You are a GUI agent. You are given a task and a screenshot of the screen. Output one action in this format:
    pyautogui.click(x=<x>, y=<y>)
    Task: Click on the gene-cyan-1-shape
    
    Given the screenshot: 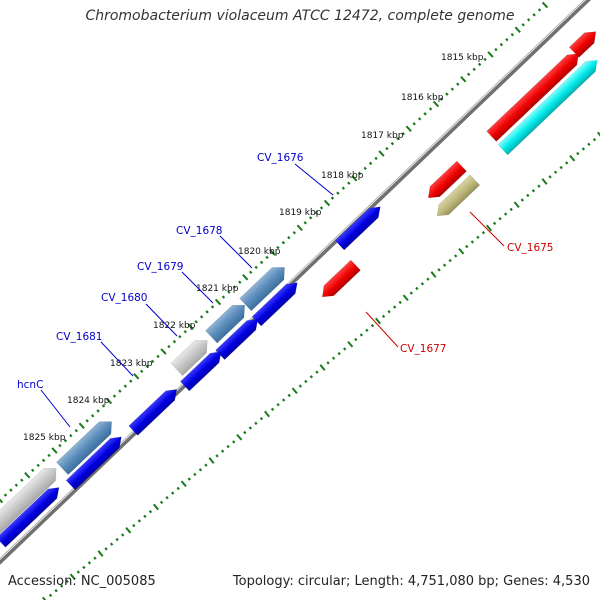 What is the action you would take?
    pyautogui.click(x=548, y=105)
    